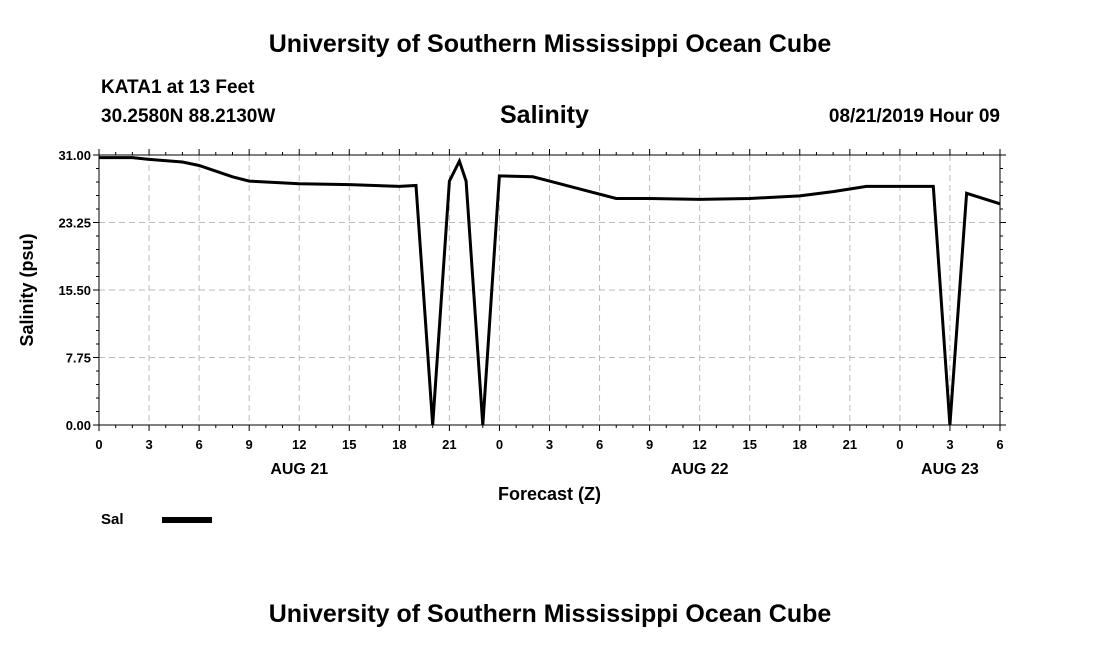 The image size is (1100, 650). What do you see at coordinates (27, 289) in the screenshot?
I see `y-axis-label: Salinity (psu)` at bounding box center [27, 289].